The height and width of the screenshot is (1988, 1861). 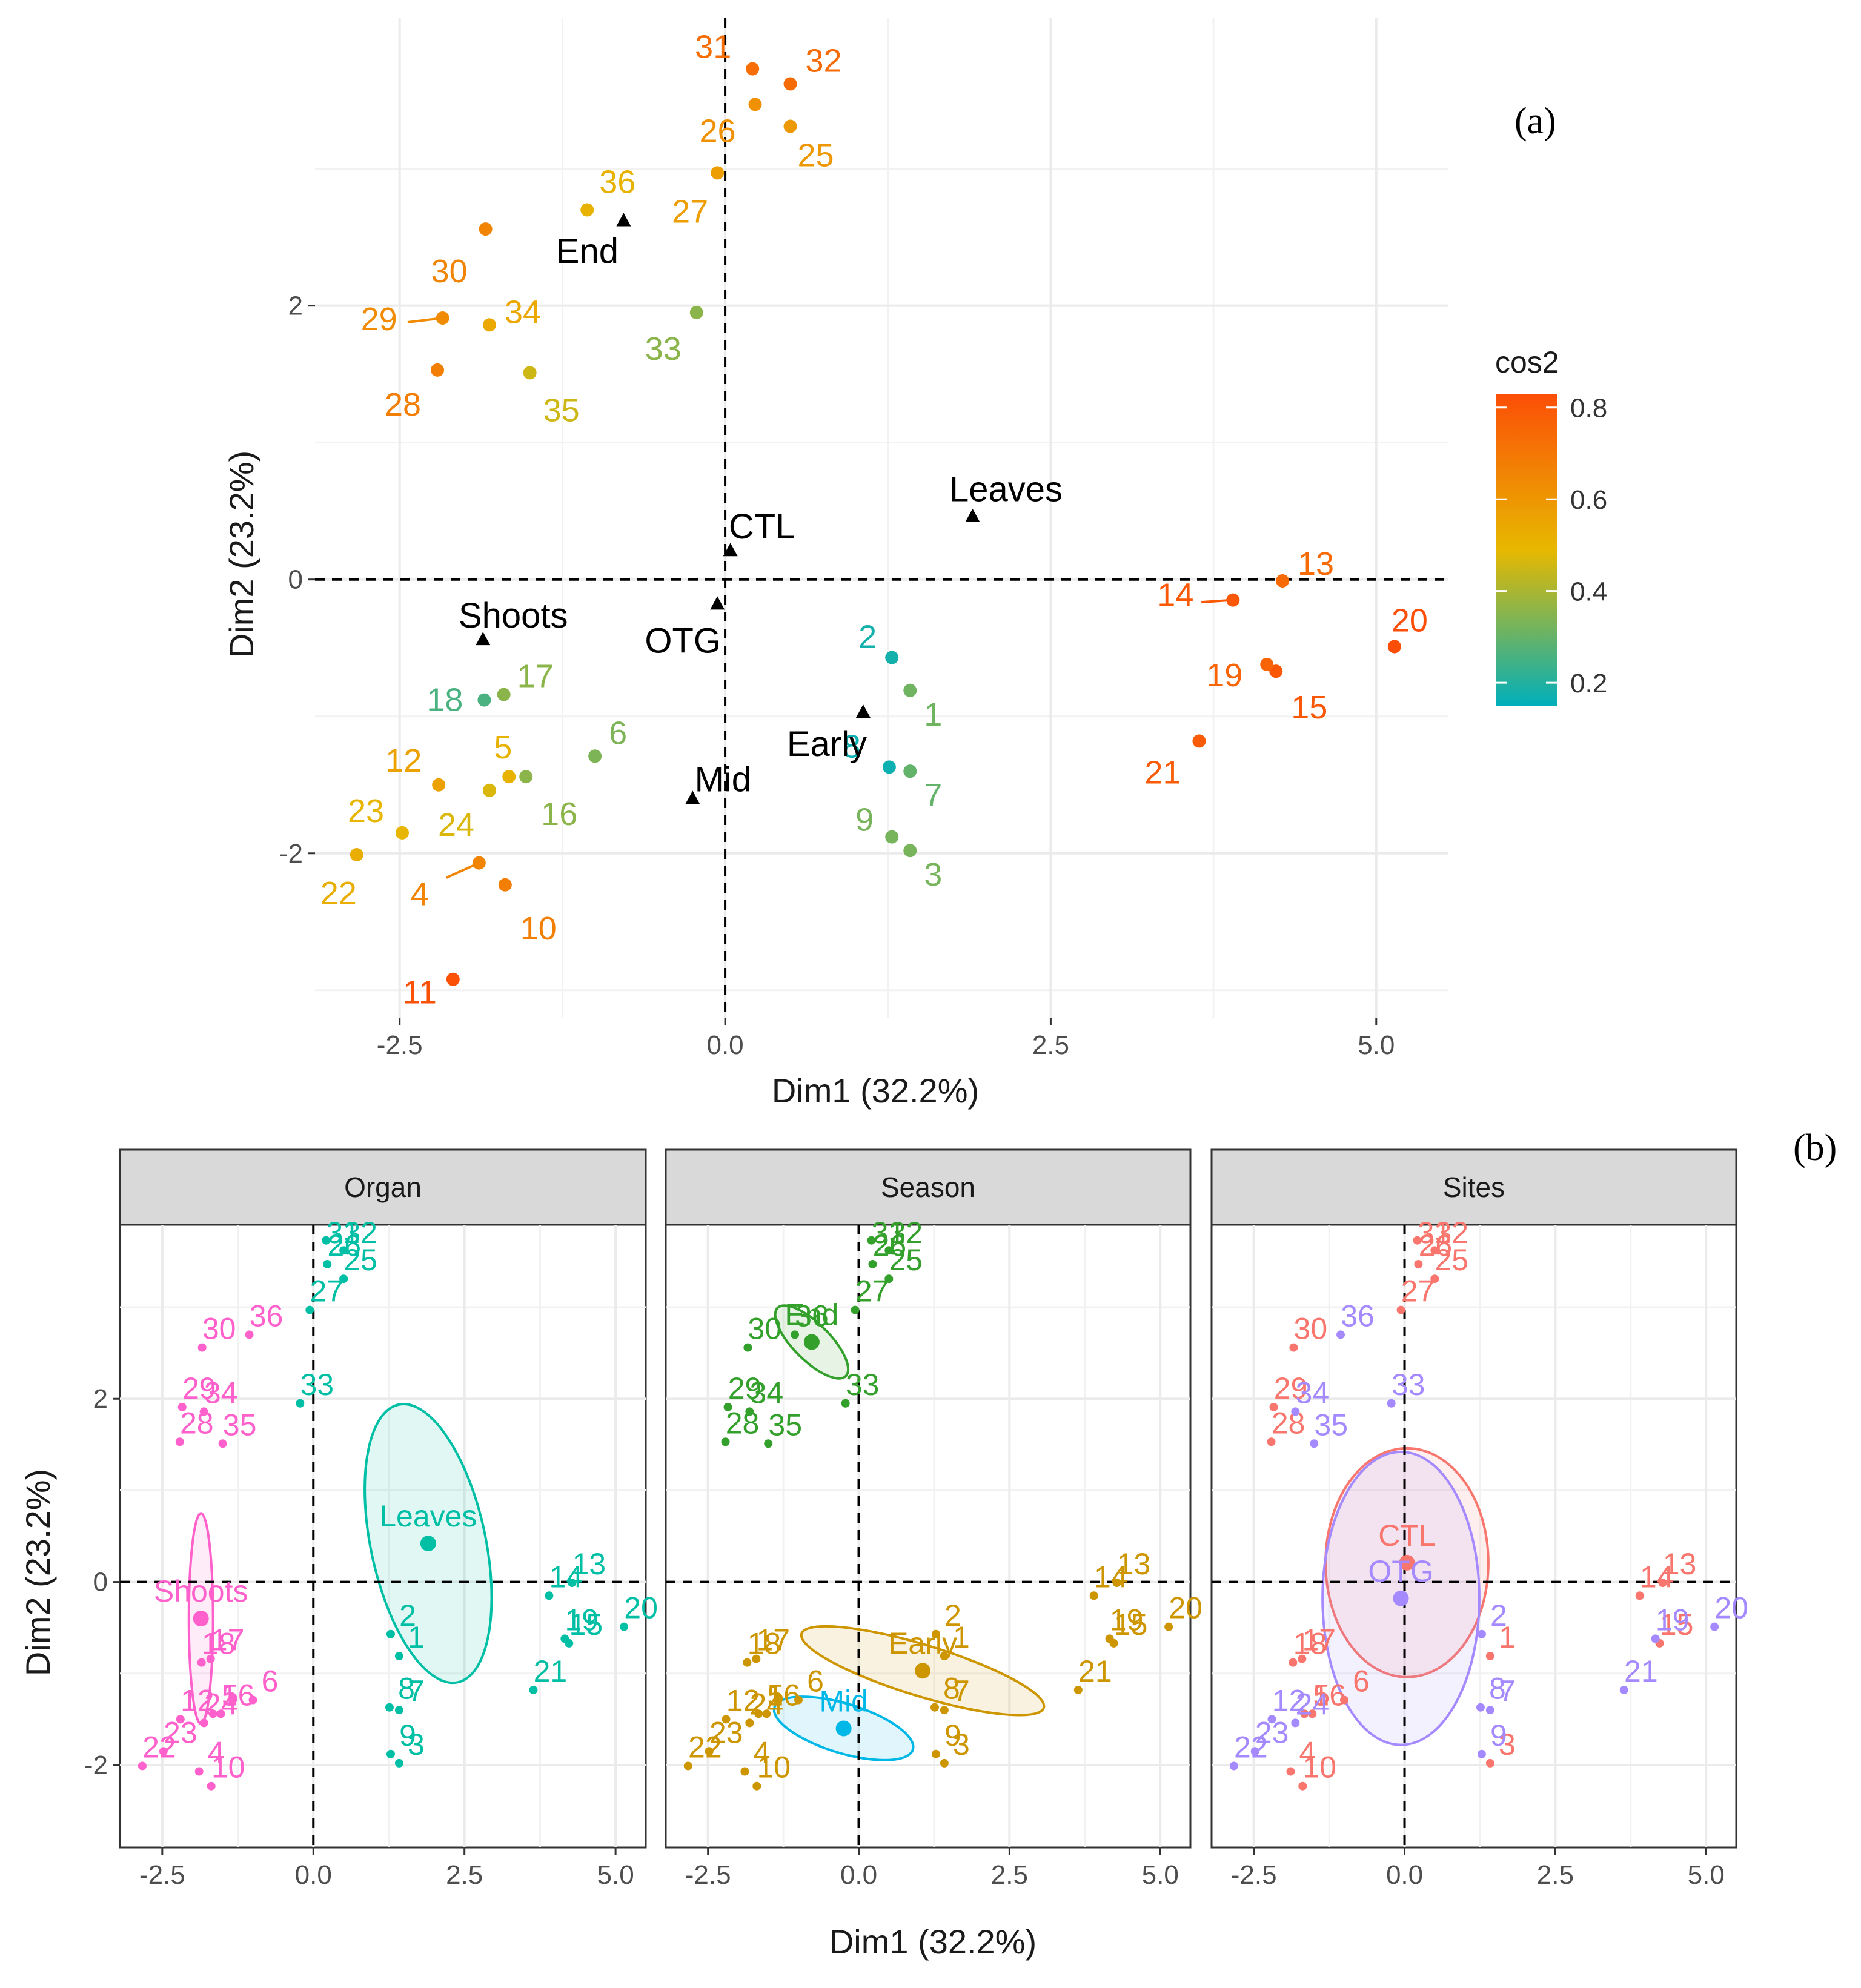 I want to click on point-label-34: 34, so click(x=767, y=1393).